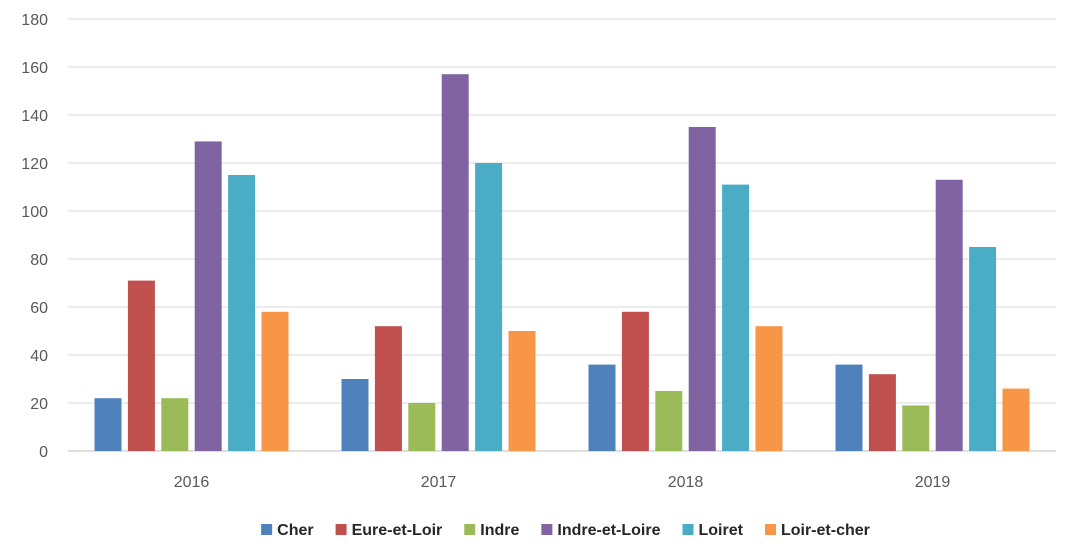 The image size is (1071, 544). What do you see at coordinates (933, 482) in the screenshot?
I see `x-tick-label: 2019` at bounding box center [933, 482].